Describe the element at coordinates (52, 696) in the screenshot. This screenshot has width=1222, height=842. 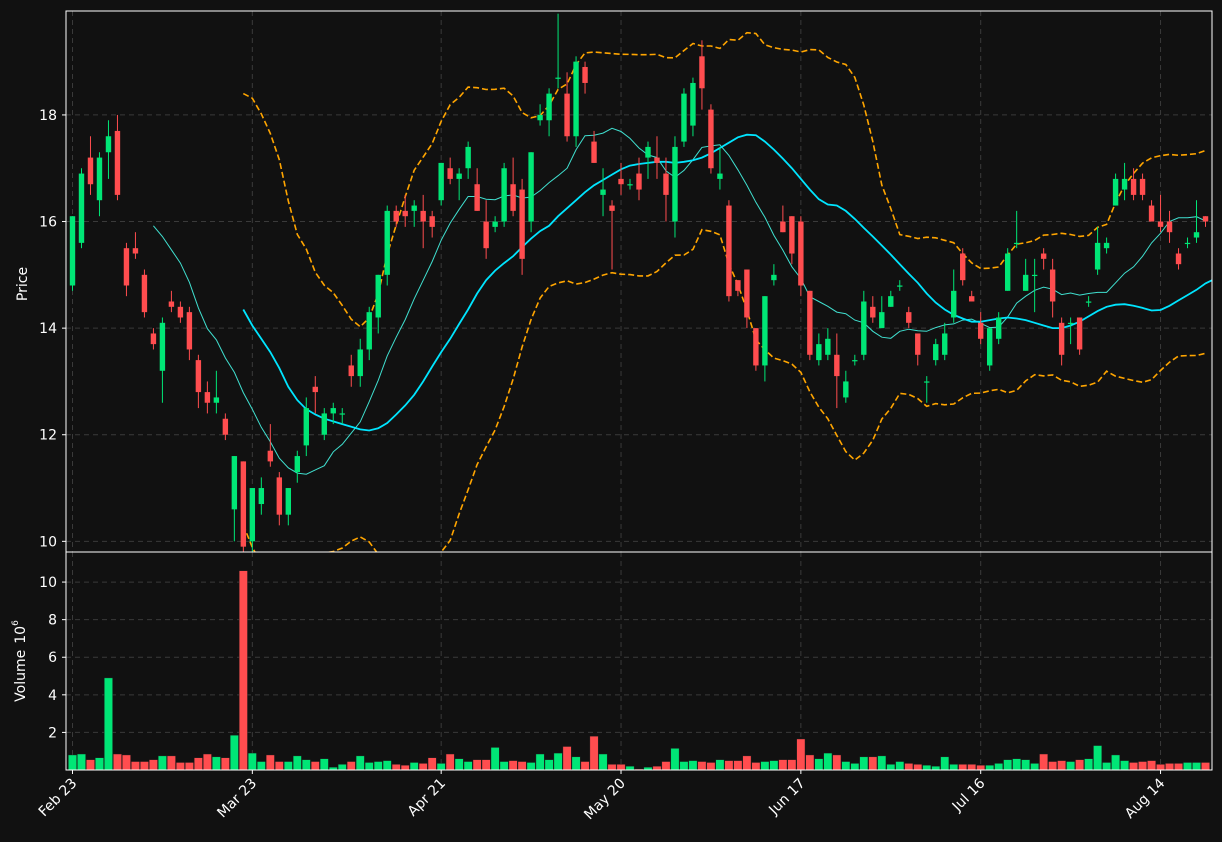
I see `volume-tick-label: 4` at that location.